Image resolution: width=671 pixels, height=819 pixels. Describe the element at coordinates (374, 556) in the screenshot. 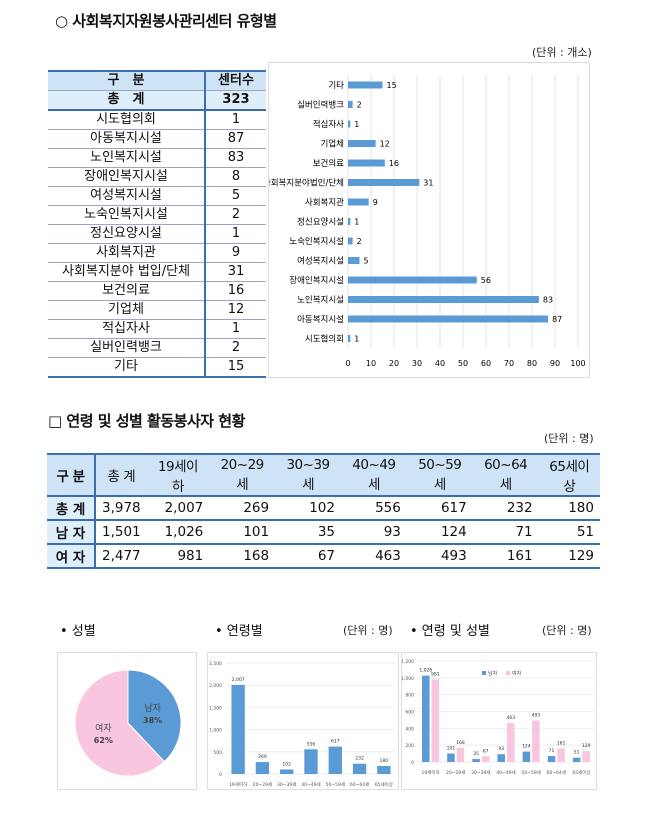

I see `cell: 463` at that location.